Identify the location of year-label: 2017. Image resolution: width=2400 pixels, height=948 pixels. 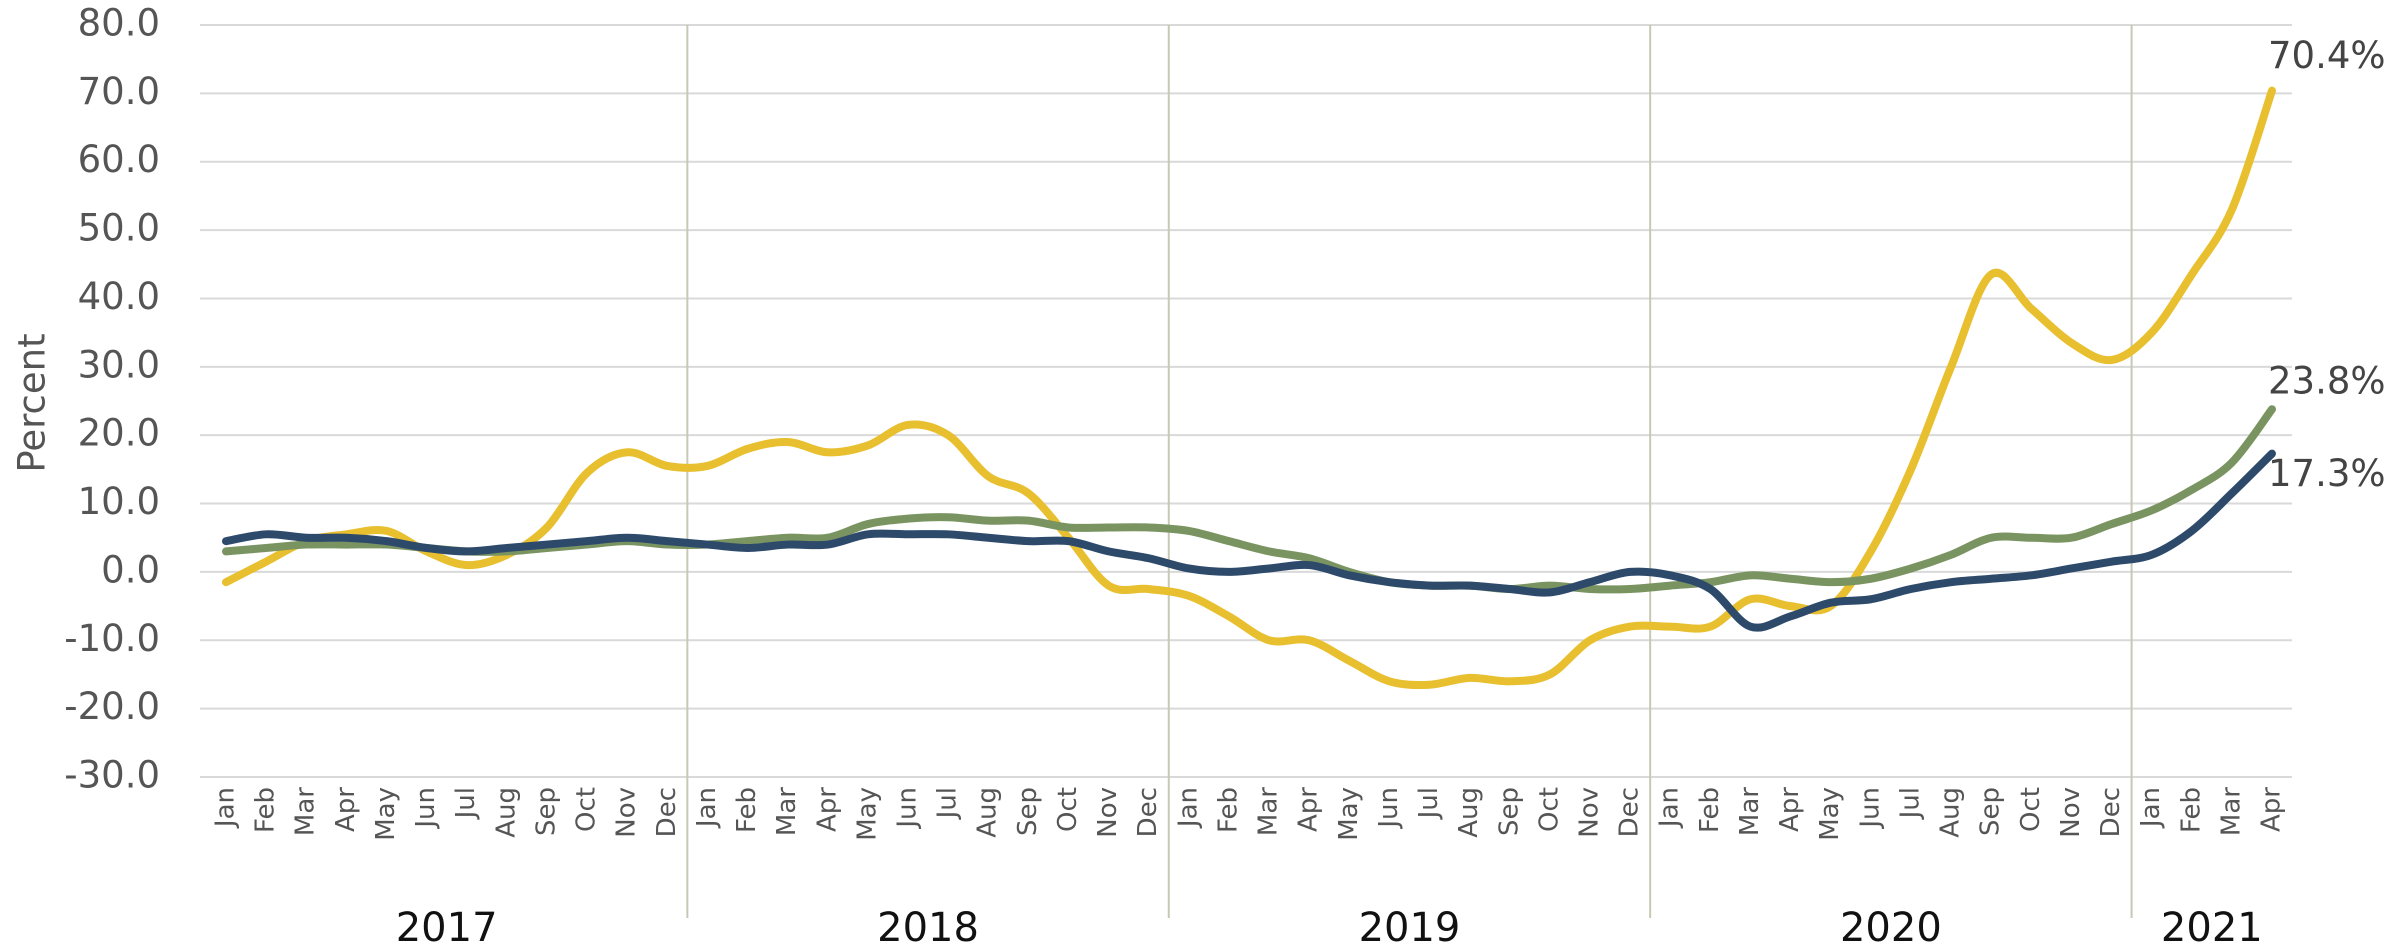
(447, 926).